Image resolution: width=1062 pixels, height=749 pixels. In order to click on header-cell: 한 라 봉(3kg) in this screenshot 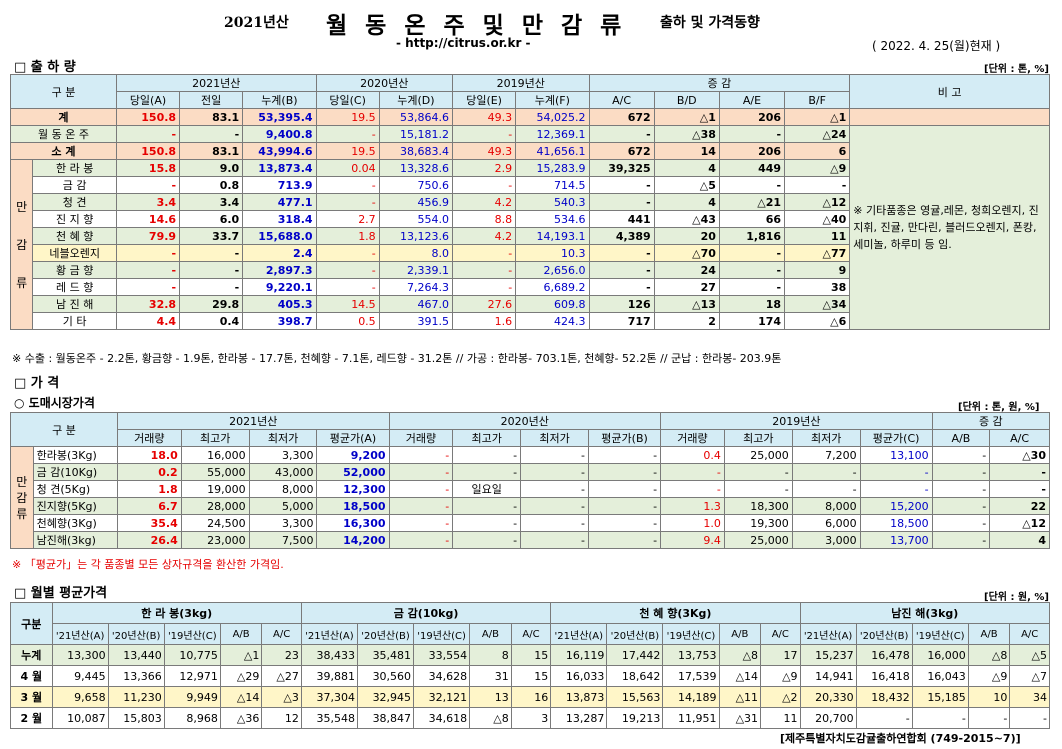, I will do `click(176, 613)`.